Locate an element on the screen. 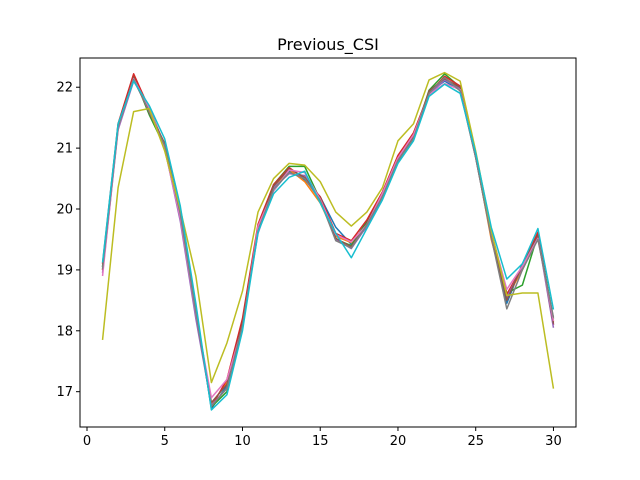 The height and width of the screenshot is (480, 640). chart-title: Previous_CSI is located at coordinates (328, 45).